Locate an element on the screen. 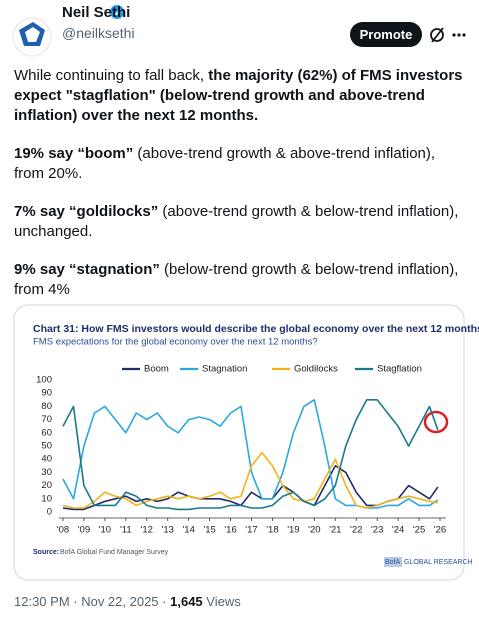 The image size is (479, 618). tweet-footer: 12:30 PM · Nov 22, 2025 · 1,645 Views is located at coordinates (127, 601).